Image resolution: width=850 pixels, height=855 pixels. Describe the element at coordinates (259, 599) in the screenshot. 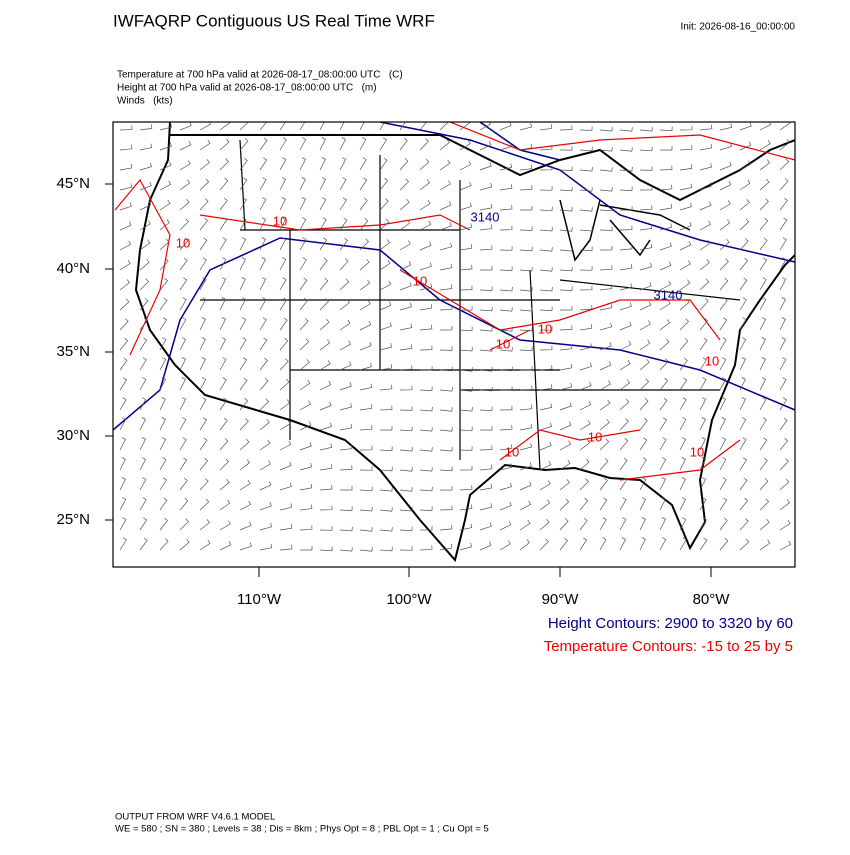

I see `lon-label: 110°W` at that location.